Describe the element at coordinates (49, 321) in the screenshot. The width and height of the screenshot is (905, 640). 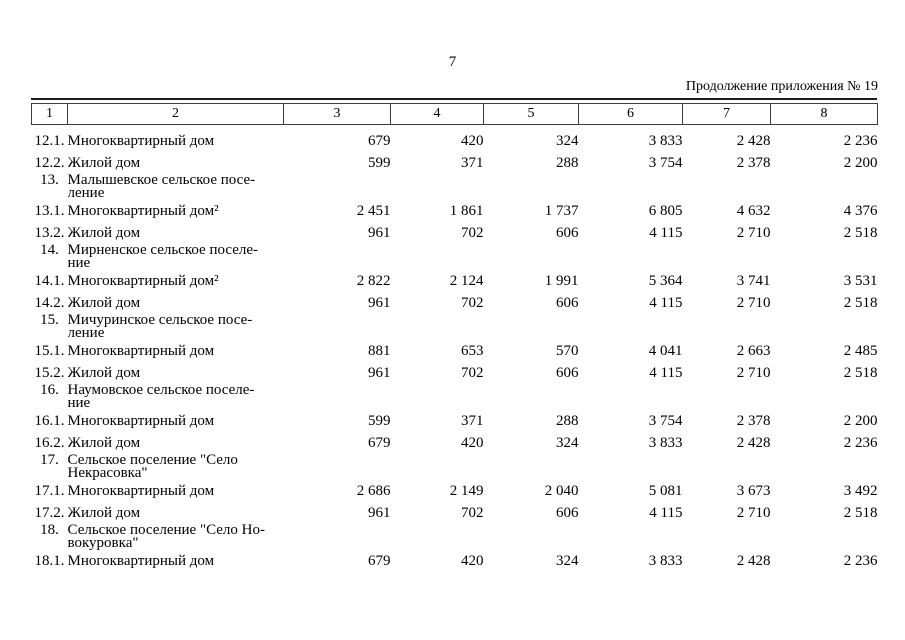
I see `row-number: 15.` at that location.